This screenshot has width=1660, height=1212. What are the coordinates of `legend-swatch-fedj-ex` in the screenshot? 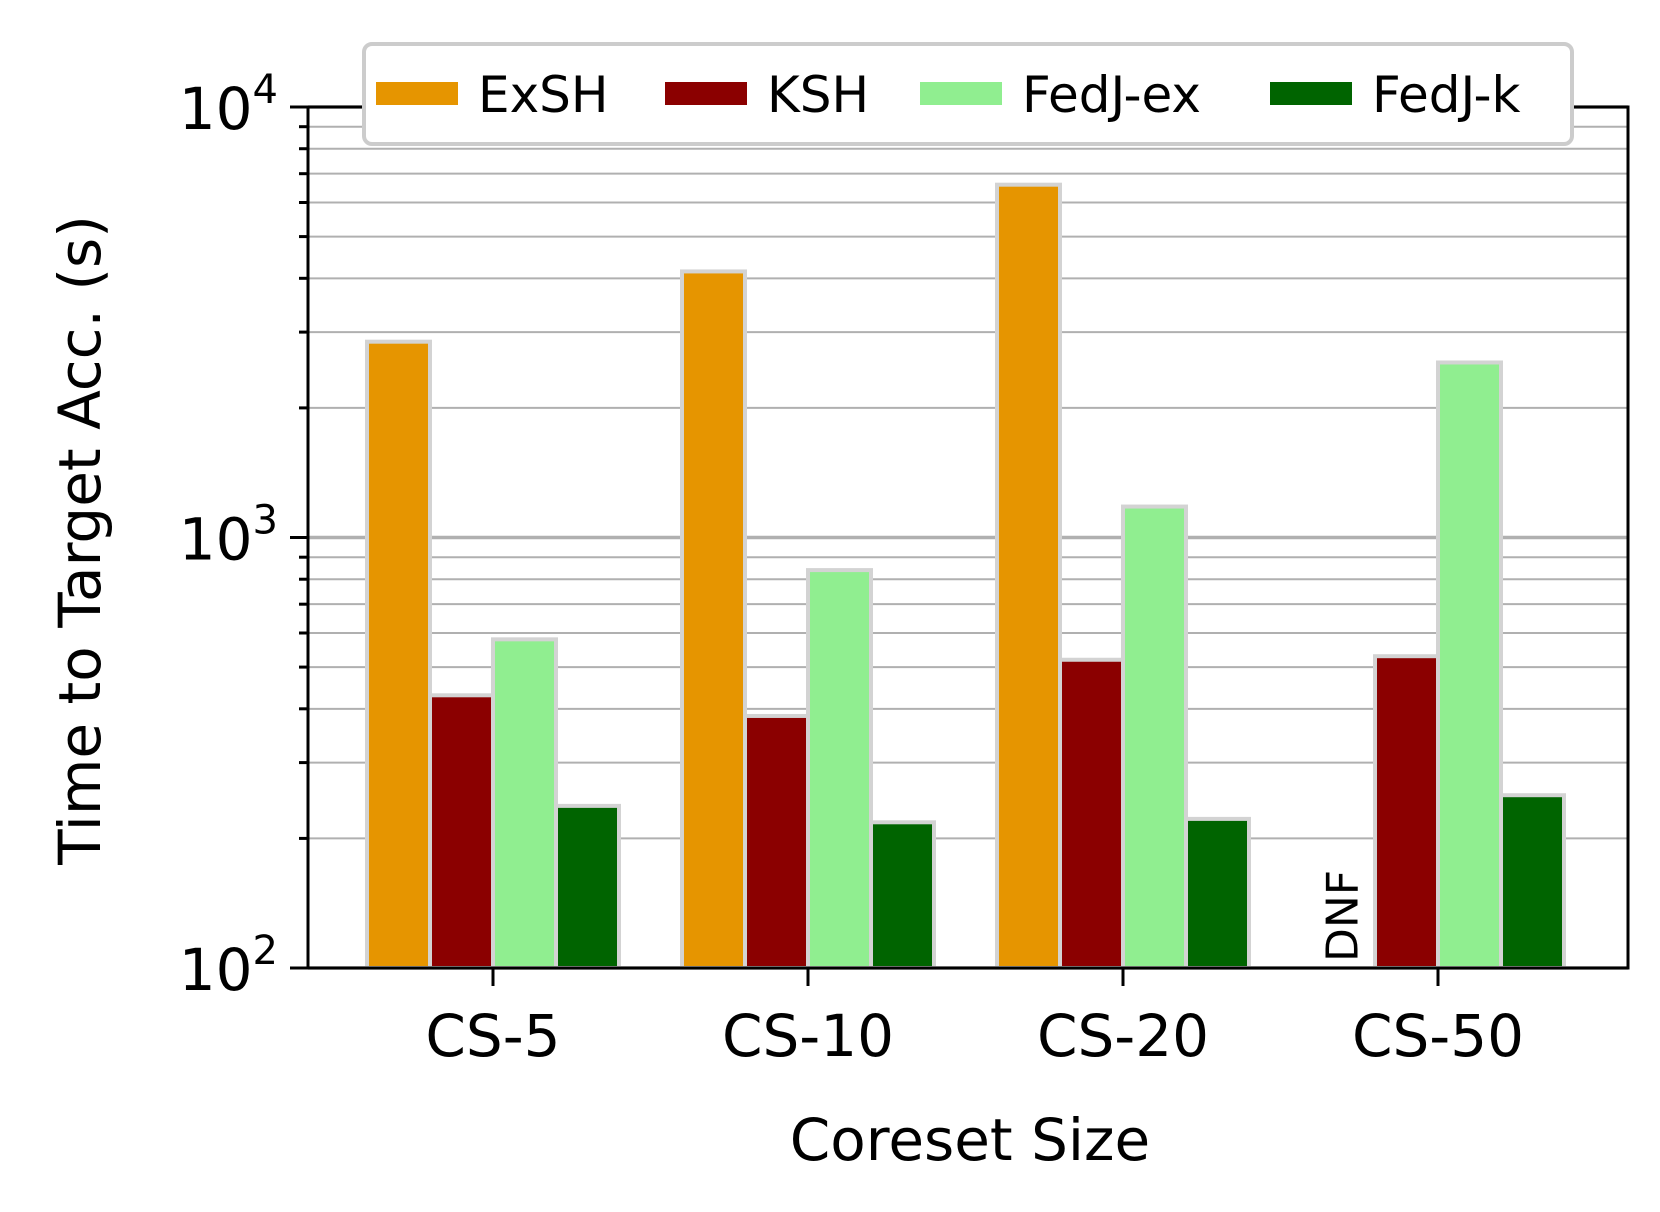 It's located at (961, 93).